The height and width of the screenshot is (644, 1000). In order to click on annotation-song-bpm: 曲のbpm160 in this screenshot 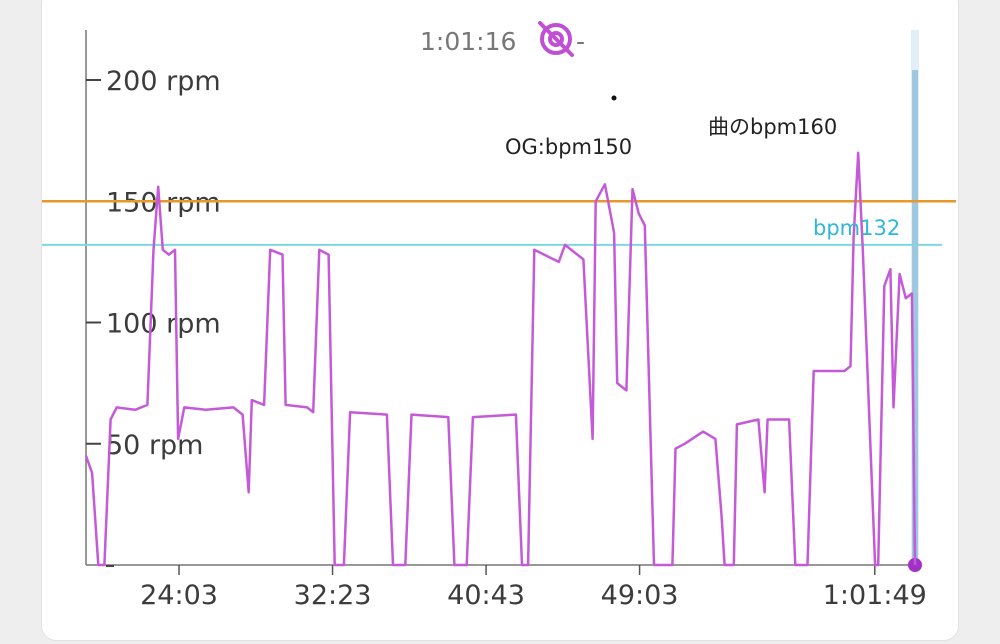, I will do `click(772, 127)`.